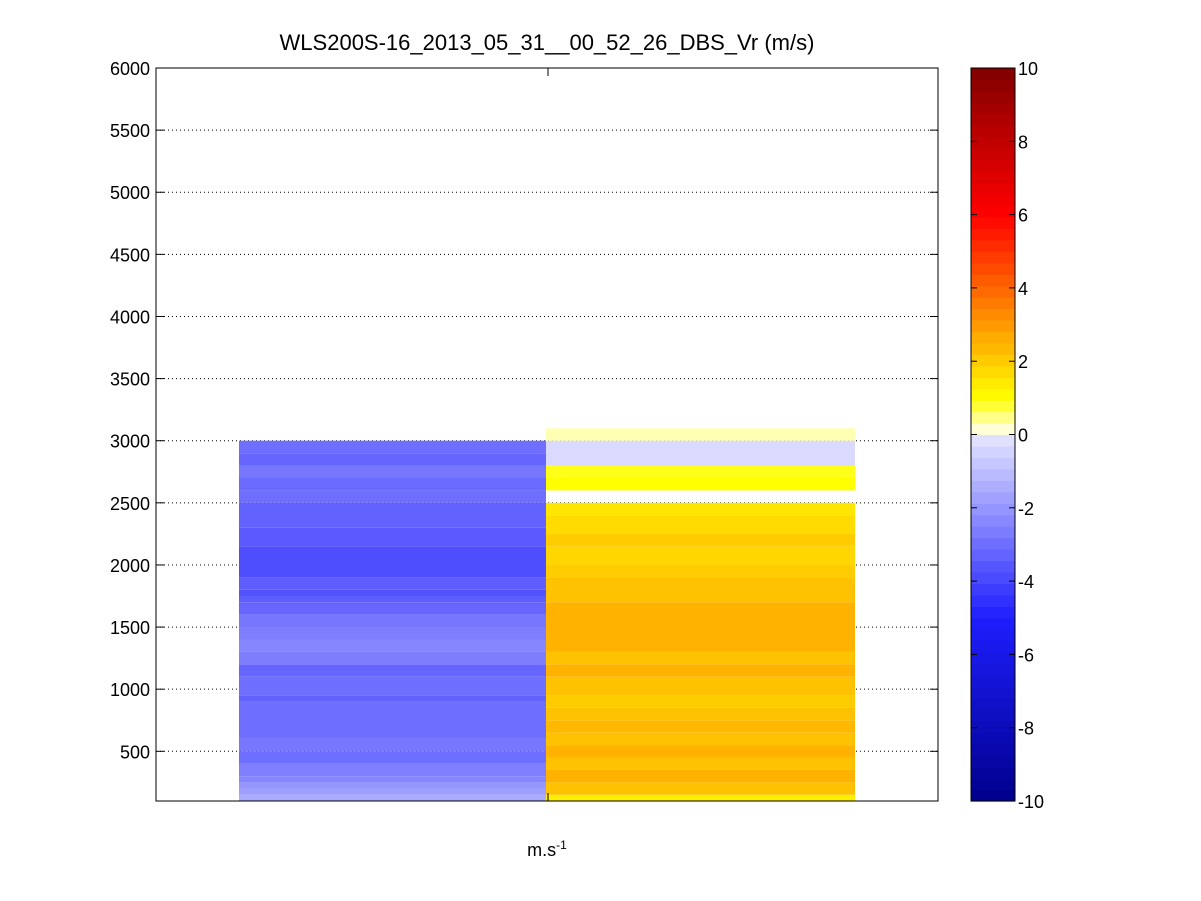  What do you see at coordinates (1028, 69) in the screenshot?
I see `colorbar-tick-label: 10` at bounding box center [1028, 69].